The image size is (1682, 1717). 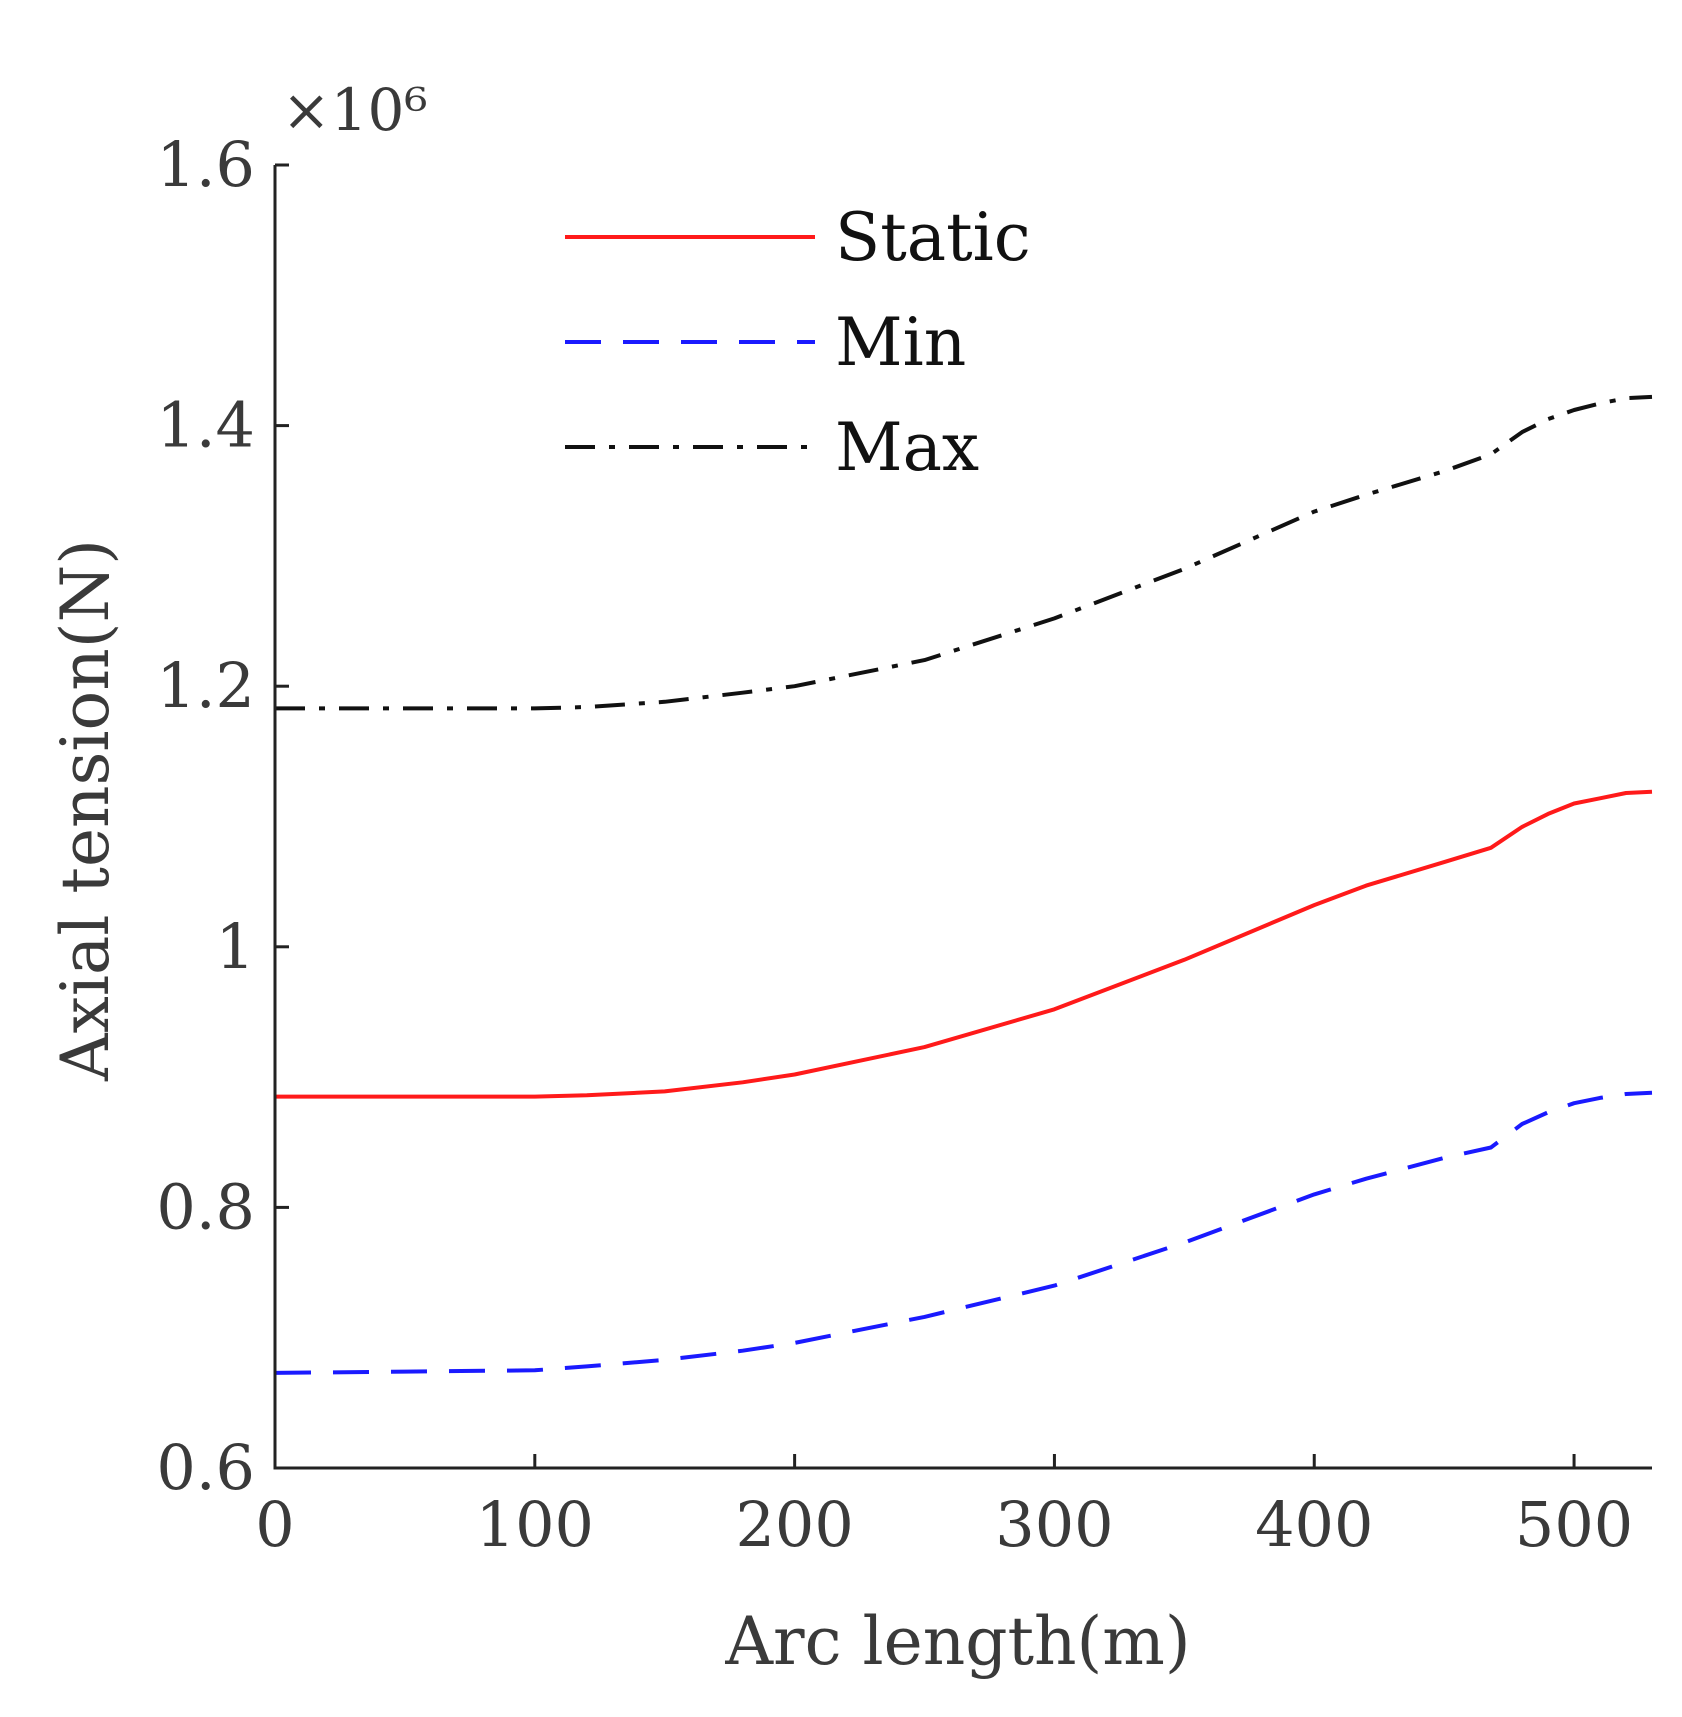 What do you see at coordinates (794, 1524) in the screenshot?
I see `x-tick-label: 200` at bounding box center [794, 1524].